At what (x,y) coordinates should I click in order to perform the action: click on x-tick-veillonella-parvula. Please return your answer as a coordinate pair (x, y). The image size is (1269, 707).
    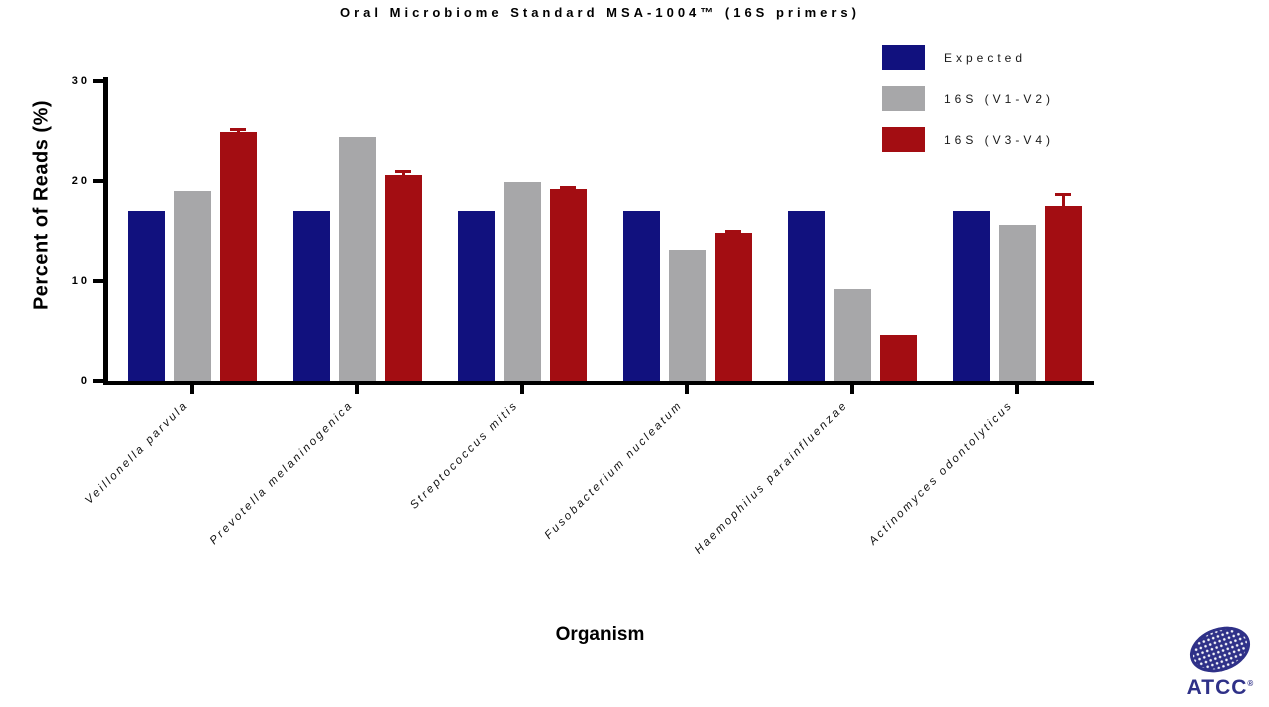
    Looking at the image, I should click on (192, 389).